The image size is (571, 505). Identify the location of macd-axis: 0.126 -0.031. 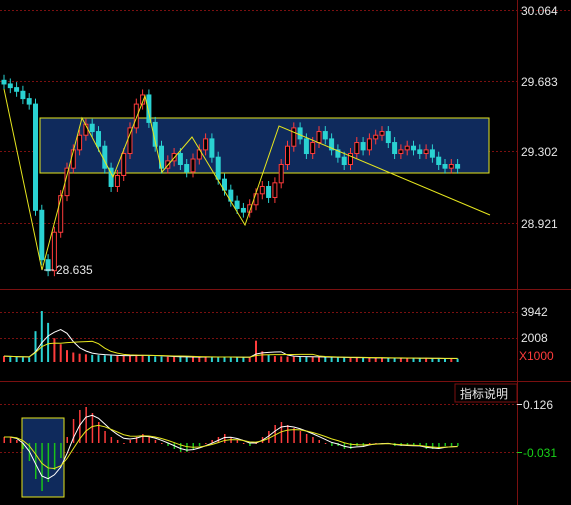
(537, 429).